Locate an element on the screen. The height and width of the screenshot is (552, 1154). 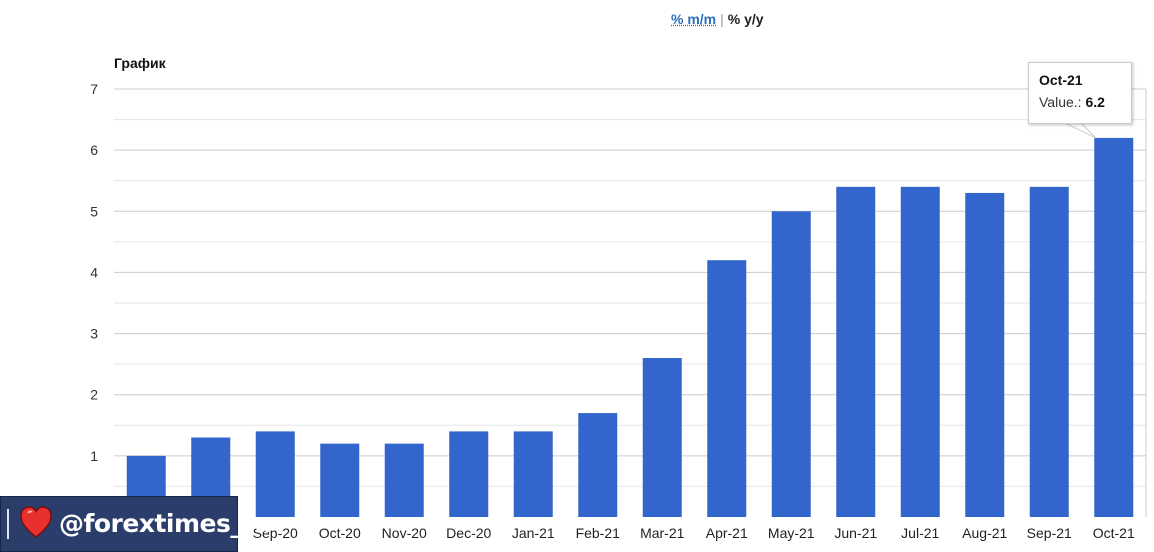
y-tick-label: 7 is located at coordinates (94, 89).